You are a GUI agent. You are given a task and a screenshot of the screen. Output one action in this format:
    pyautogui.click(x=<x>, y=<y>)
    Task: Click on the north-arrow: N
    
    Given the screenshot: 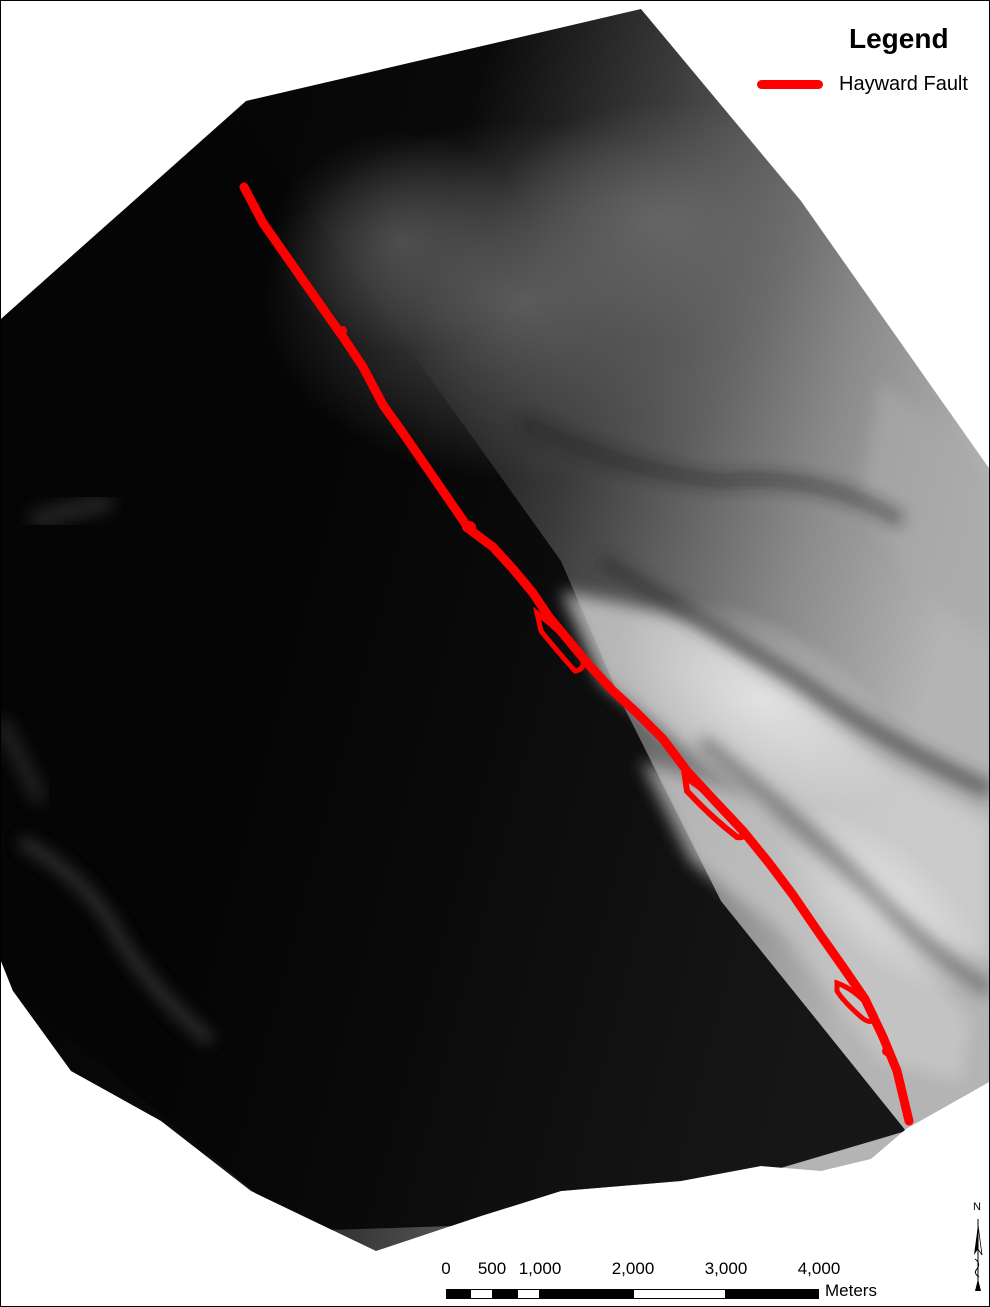 What is the action you would take?
    pyautogui.click(x=978, y=1248)
    